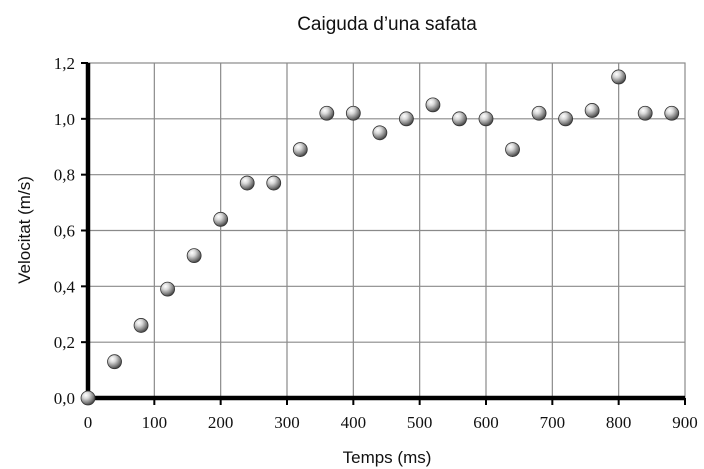 Image resolution: width=704 pixels, height=469 pixels. I want to click on y-tick-label: 1,0, so click(64, 119).